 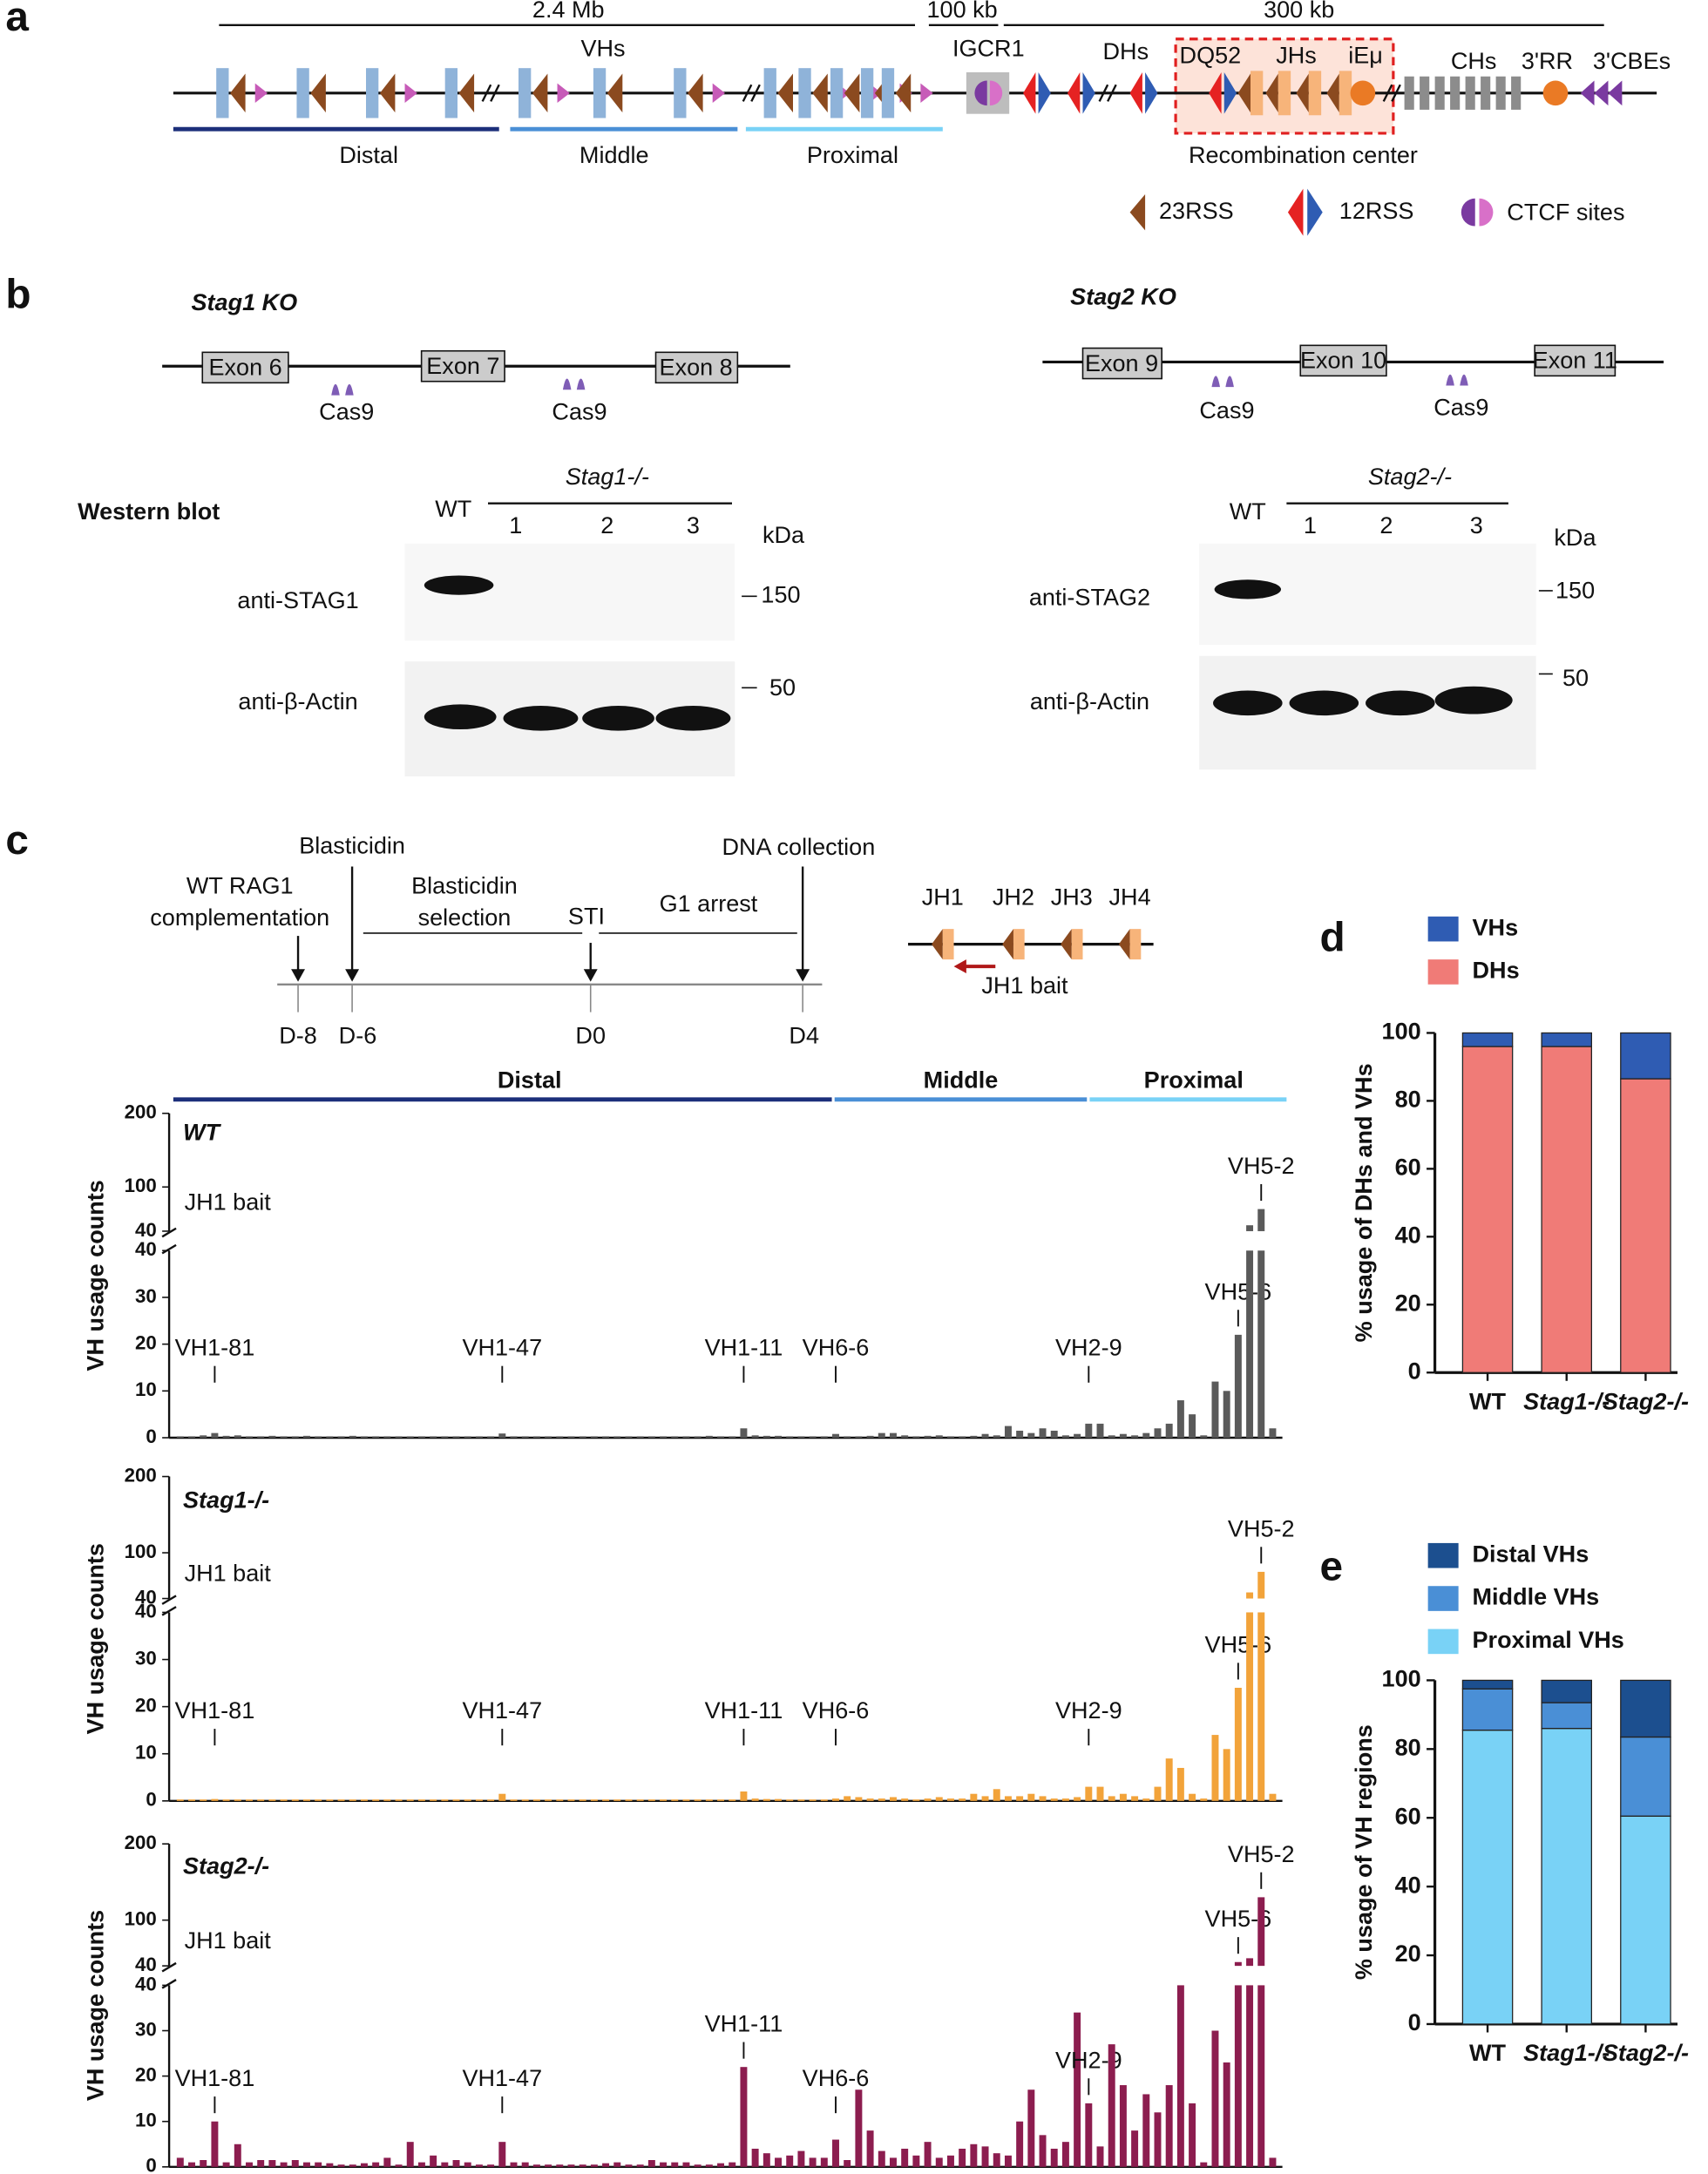 What do you see at coordinates (17, 20) in the screenshot?
I see `panel-letter: a` at bounding box center [17, 20].